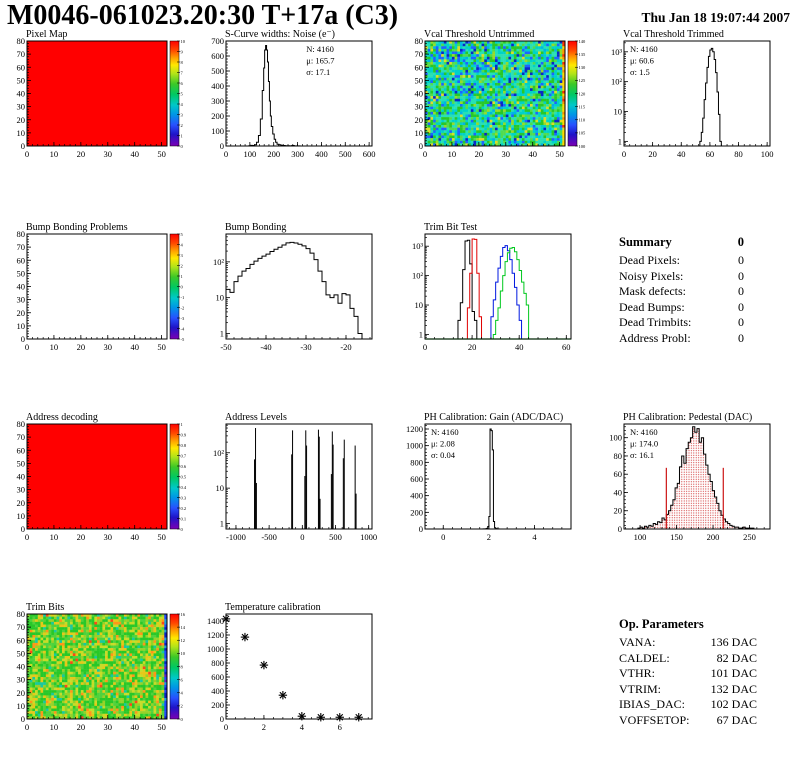 This screenshot has height=772, width=796. I want to click on y-tick-label: 80, so click(618, 456).